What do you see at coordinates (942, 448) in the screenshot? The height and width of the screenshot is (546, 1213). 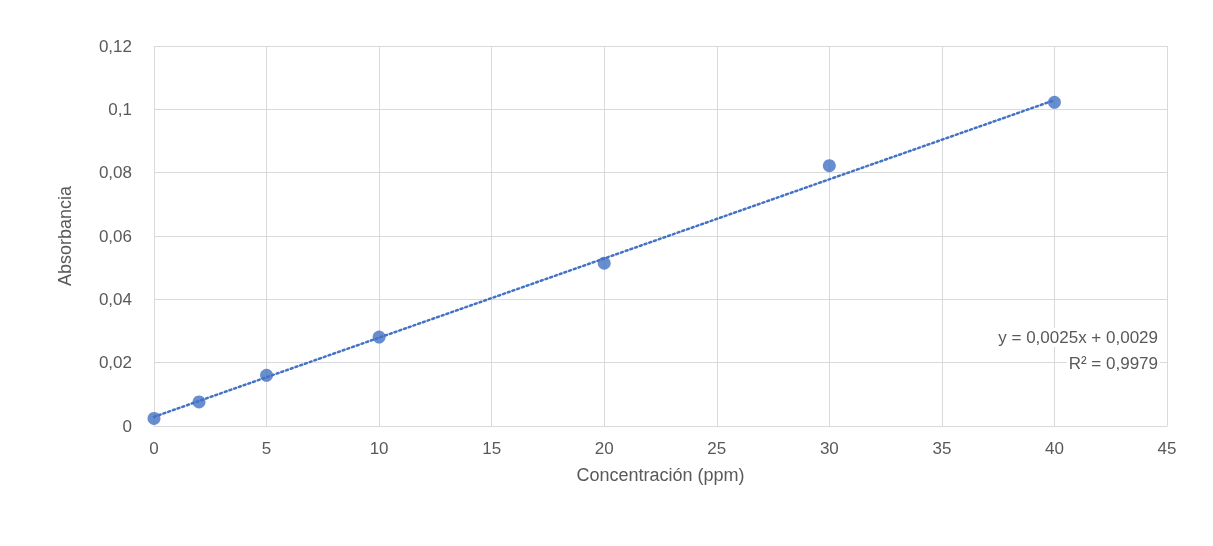 I see `x-tick-label: 35` at bounding box center [942, 448].